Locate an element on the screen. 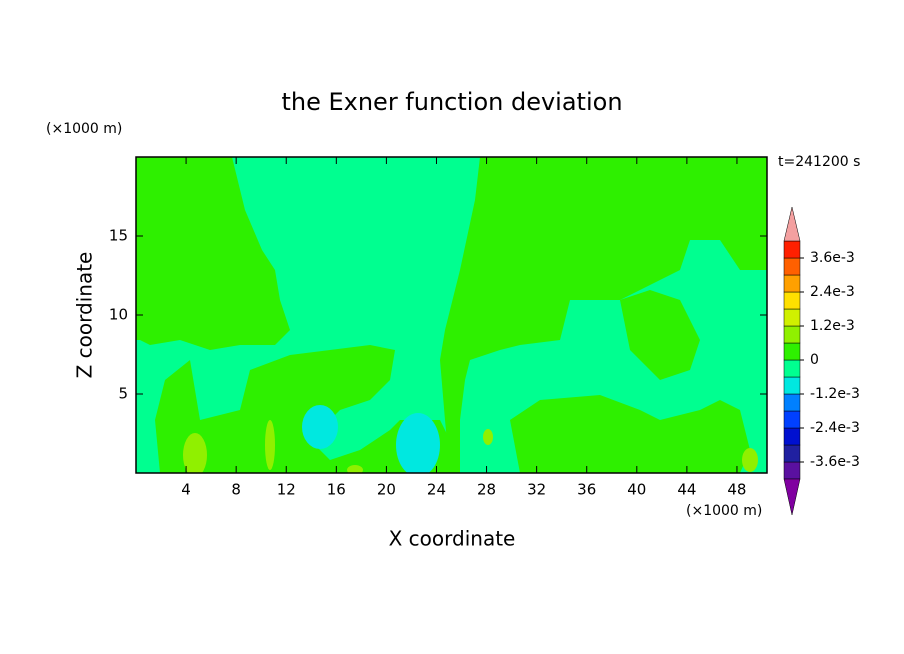  y-axis-label: Z coordinate is located at coordinates (85, 315).